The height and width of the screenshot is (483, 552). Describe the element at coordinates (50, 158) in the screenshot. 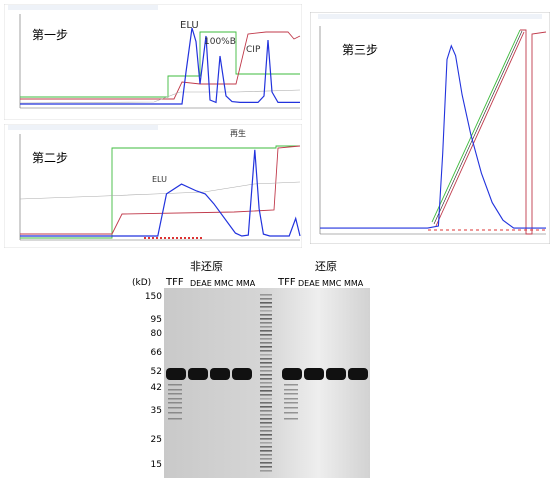

I see `step-label: 第二步` at that location.